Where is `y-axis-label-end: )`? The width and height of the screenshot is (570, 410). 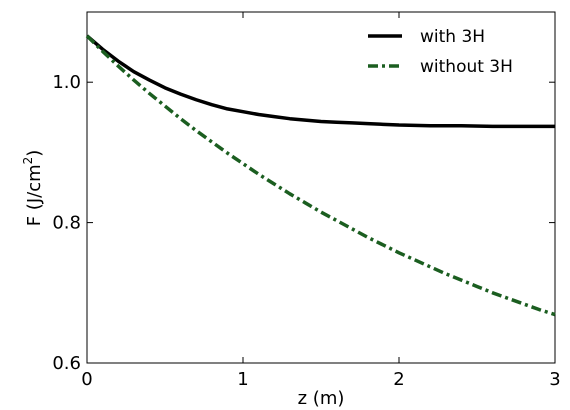
y-axis-label-end: ) is located at coordinates (34, 153).